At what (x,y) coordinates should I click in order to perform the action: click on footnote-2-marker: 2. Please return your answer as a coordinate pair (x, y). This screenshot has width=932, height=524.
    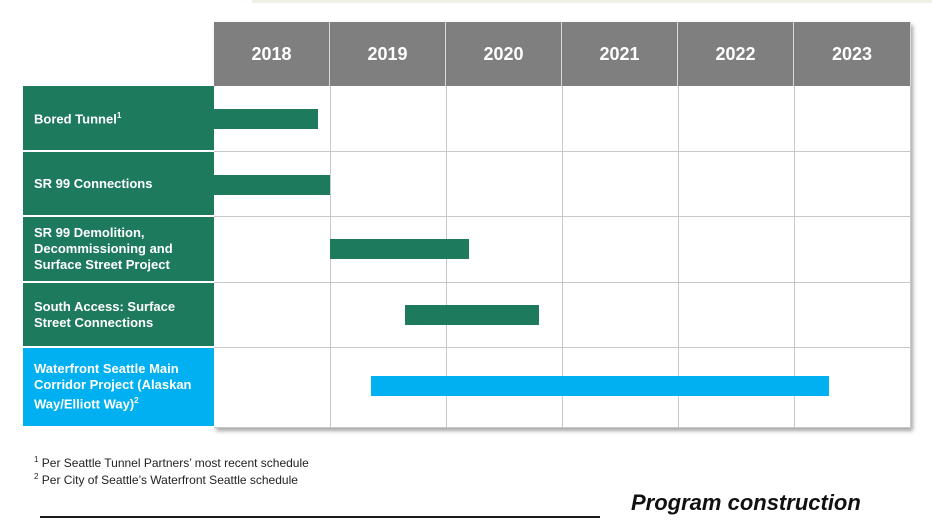
    Looking at the image, I should click on (36, 476).